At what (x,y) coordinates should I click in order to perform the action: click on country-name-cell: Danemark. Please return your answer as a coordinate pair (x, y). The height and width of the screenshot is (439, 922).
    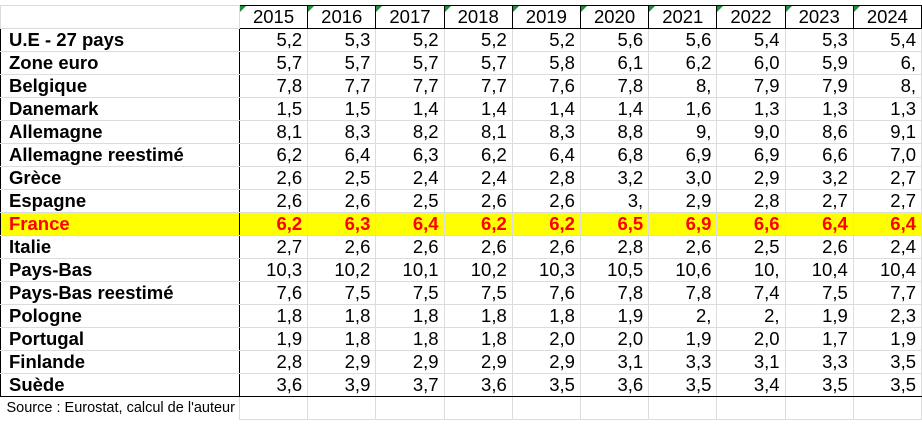
    Looking at the image, I should click on (120, 109).